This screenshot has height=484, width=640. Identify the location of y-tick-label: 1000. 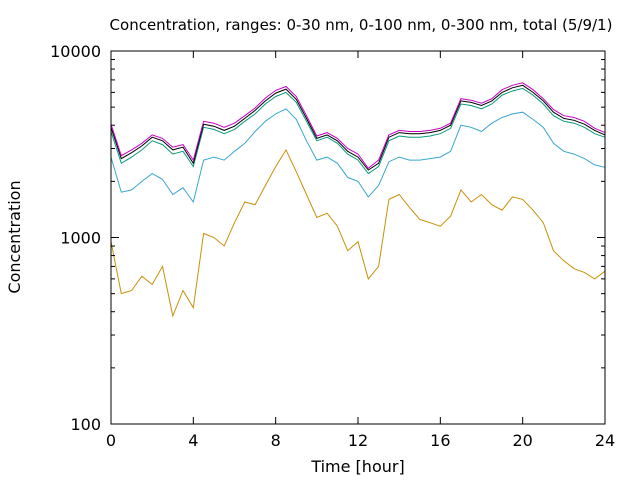
(80, 238).